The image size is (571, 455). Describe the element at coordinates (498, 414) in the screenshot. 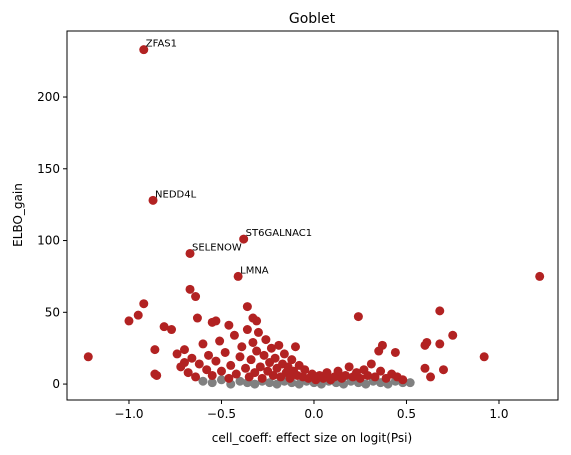

I see `x-tick-label: 1.0` at that location.